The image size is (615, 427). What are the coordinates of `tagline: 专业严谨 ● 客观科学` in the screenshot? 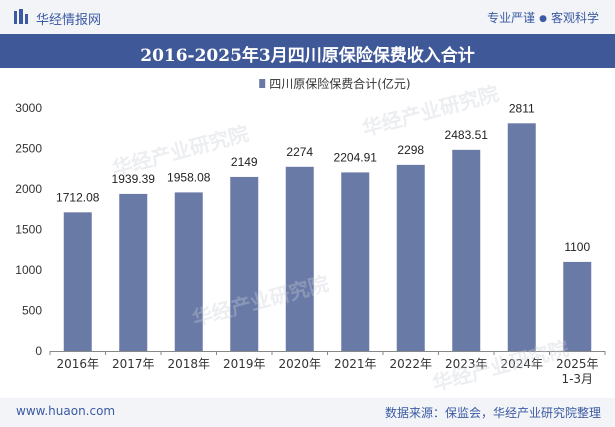 It's located at (543, 17).